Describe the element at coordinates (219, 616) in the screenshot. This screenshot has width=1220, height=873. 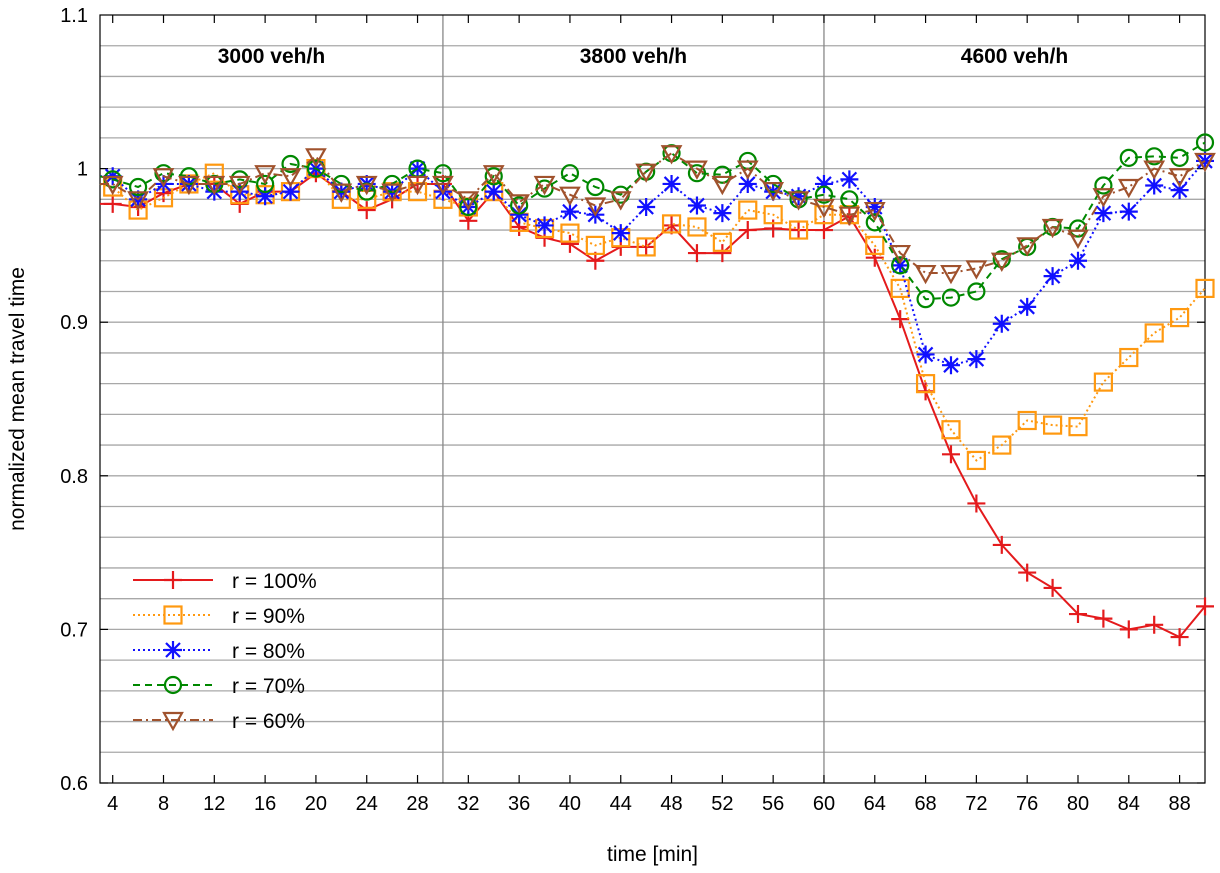
I see `legend-item: r = 90%` at that location.